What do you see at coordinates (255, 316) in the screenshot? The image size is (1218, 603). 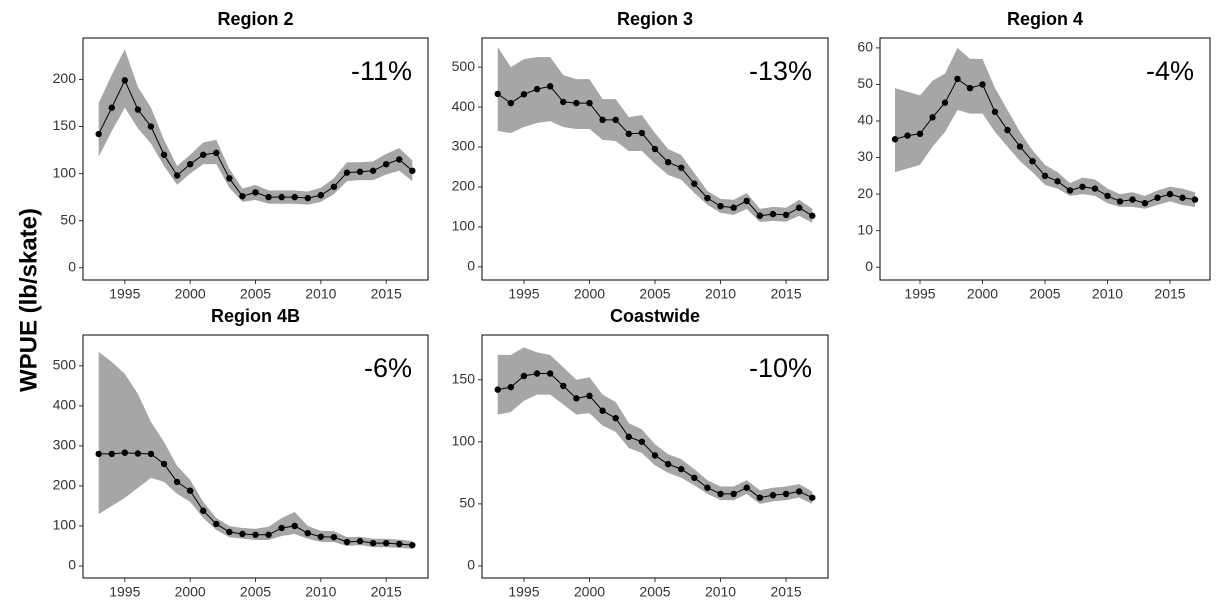 I see `panel-title: Region 4B` at bounding box center [255, 316].